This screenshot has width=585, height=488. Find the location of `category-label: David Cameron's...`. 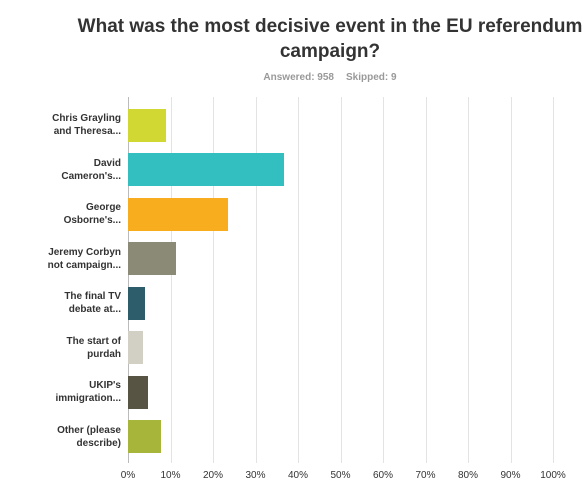

category-label: David Cameron's... is located at coordinates (91, 169).